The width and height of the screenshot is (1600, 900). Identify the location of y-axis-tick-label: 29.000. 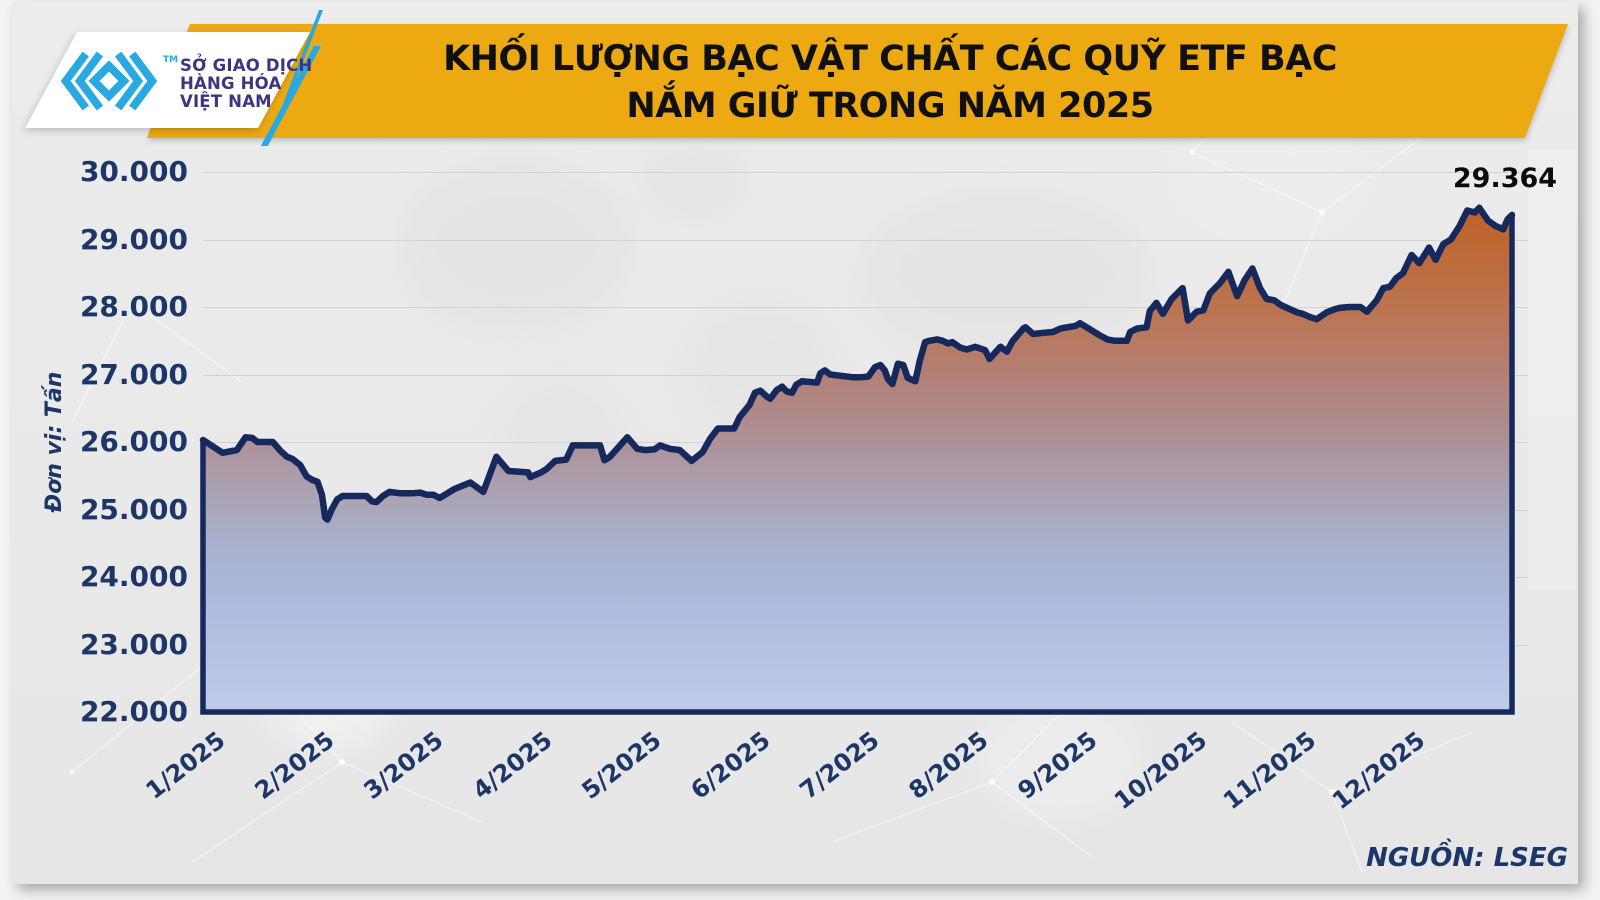
(133, 239).